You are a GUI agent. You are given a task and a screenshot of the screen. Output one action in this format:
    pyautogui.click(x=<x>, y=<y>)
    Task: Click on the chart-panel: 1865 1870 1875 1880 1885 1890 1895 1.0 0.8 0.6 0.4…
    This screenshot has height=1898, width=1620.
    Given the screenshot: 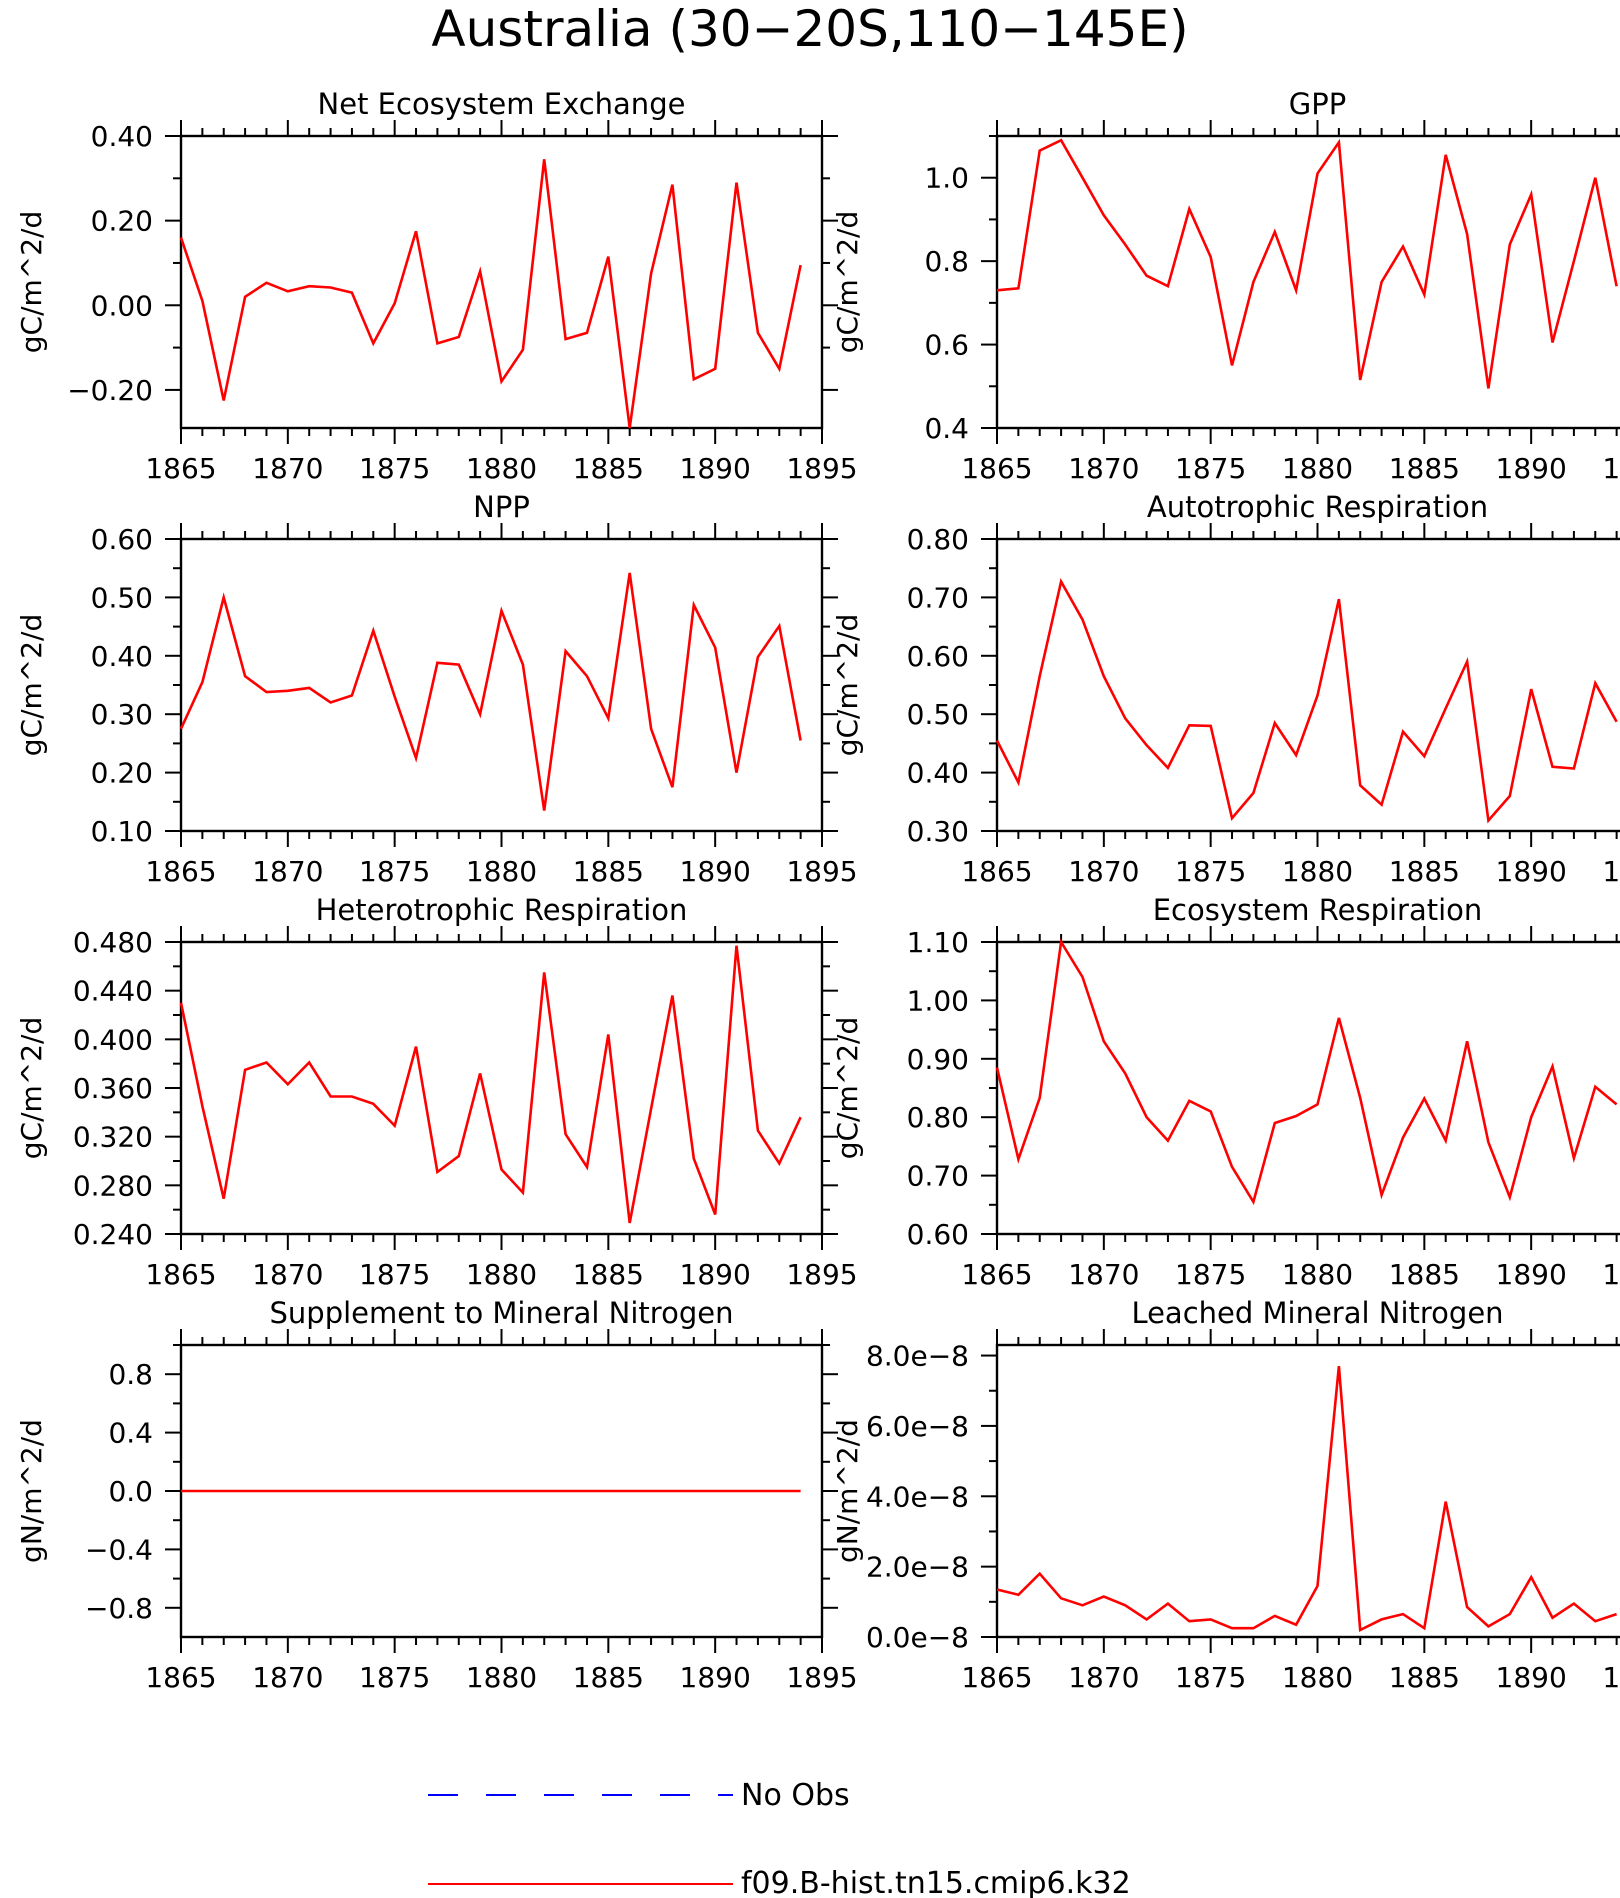 What is the action you would take?
    pyautogui.click(x=1225, y=286)
    